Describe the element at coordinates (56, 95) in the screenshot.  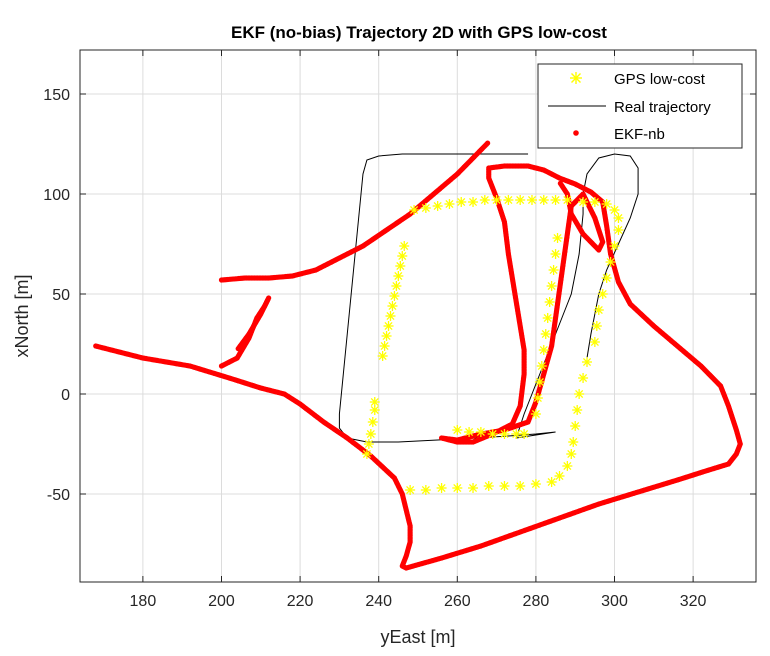
I see `y-tick-label: 150` at that location.